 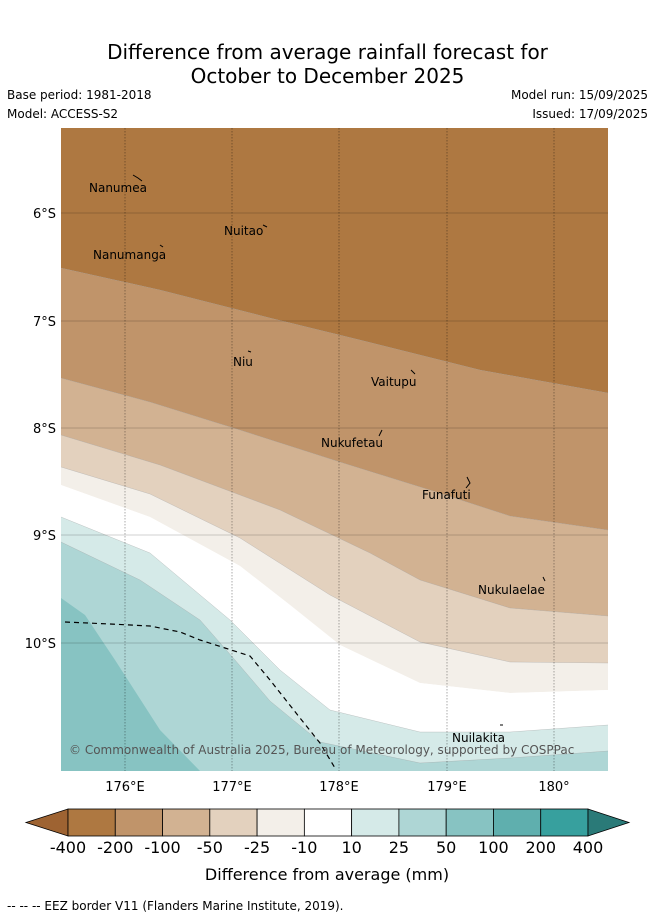 What do you see at coordinates (544, 579) in the screenshot?
I see `nukulaelae-atoll` at bounding box center [544, 579].